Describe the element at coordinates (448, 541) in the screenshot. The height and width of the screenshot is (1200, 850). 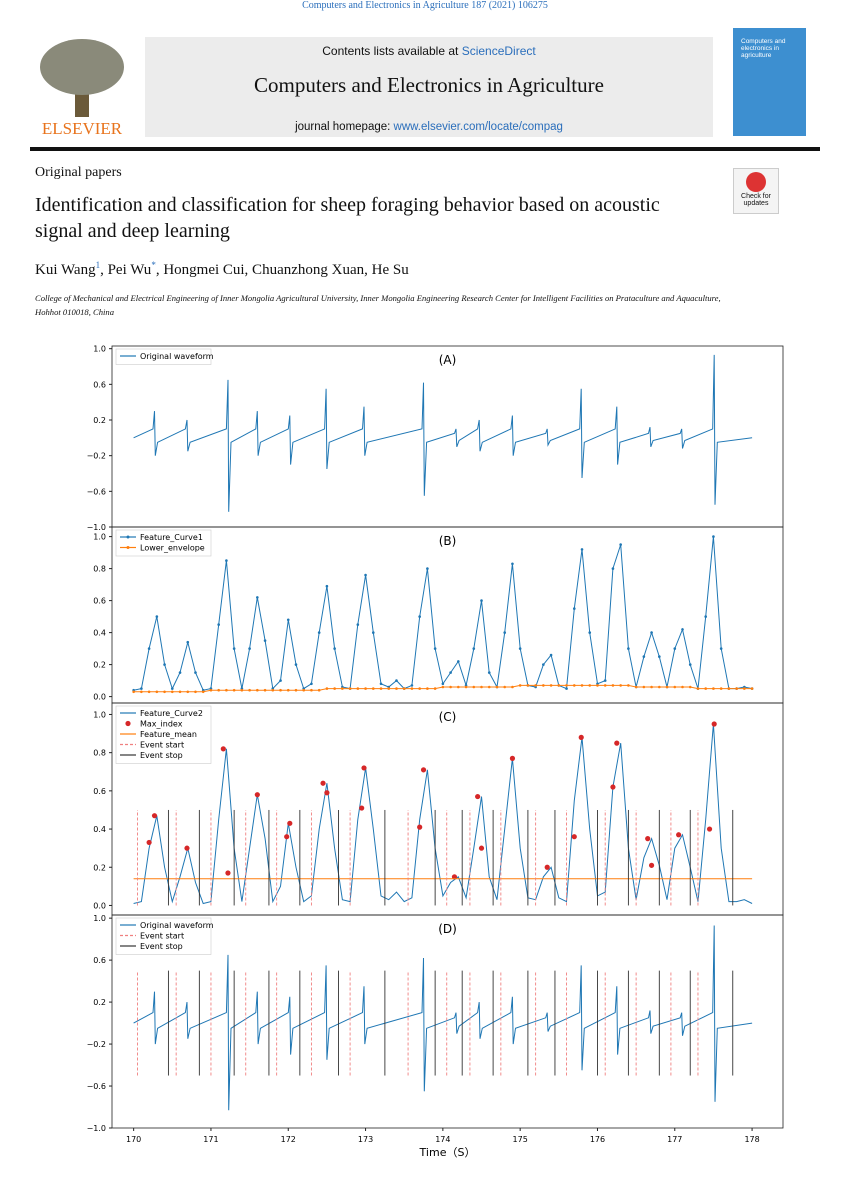
I see `panel-title: (B)` at that location.